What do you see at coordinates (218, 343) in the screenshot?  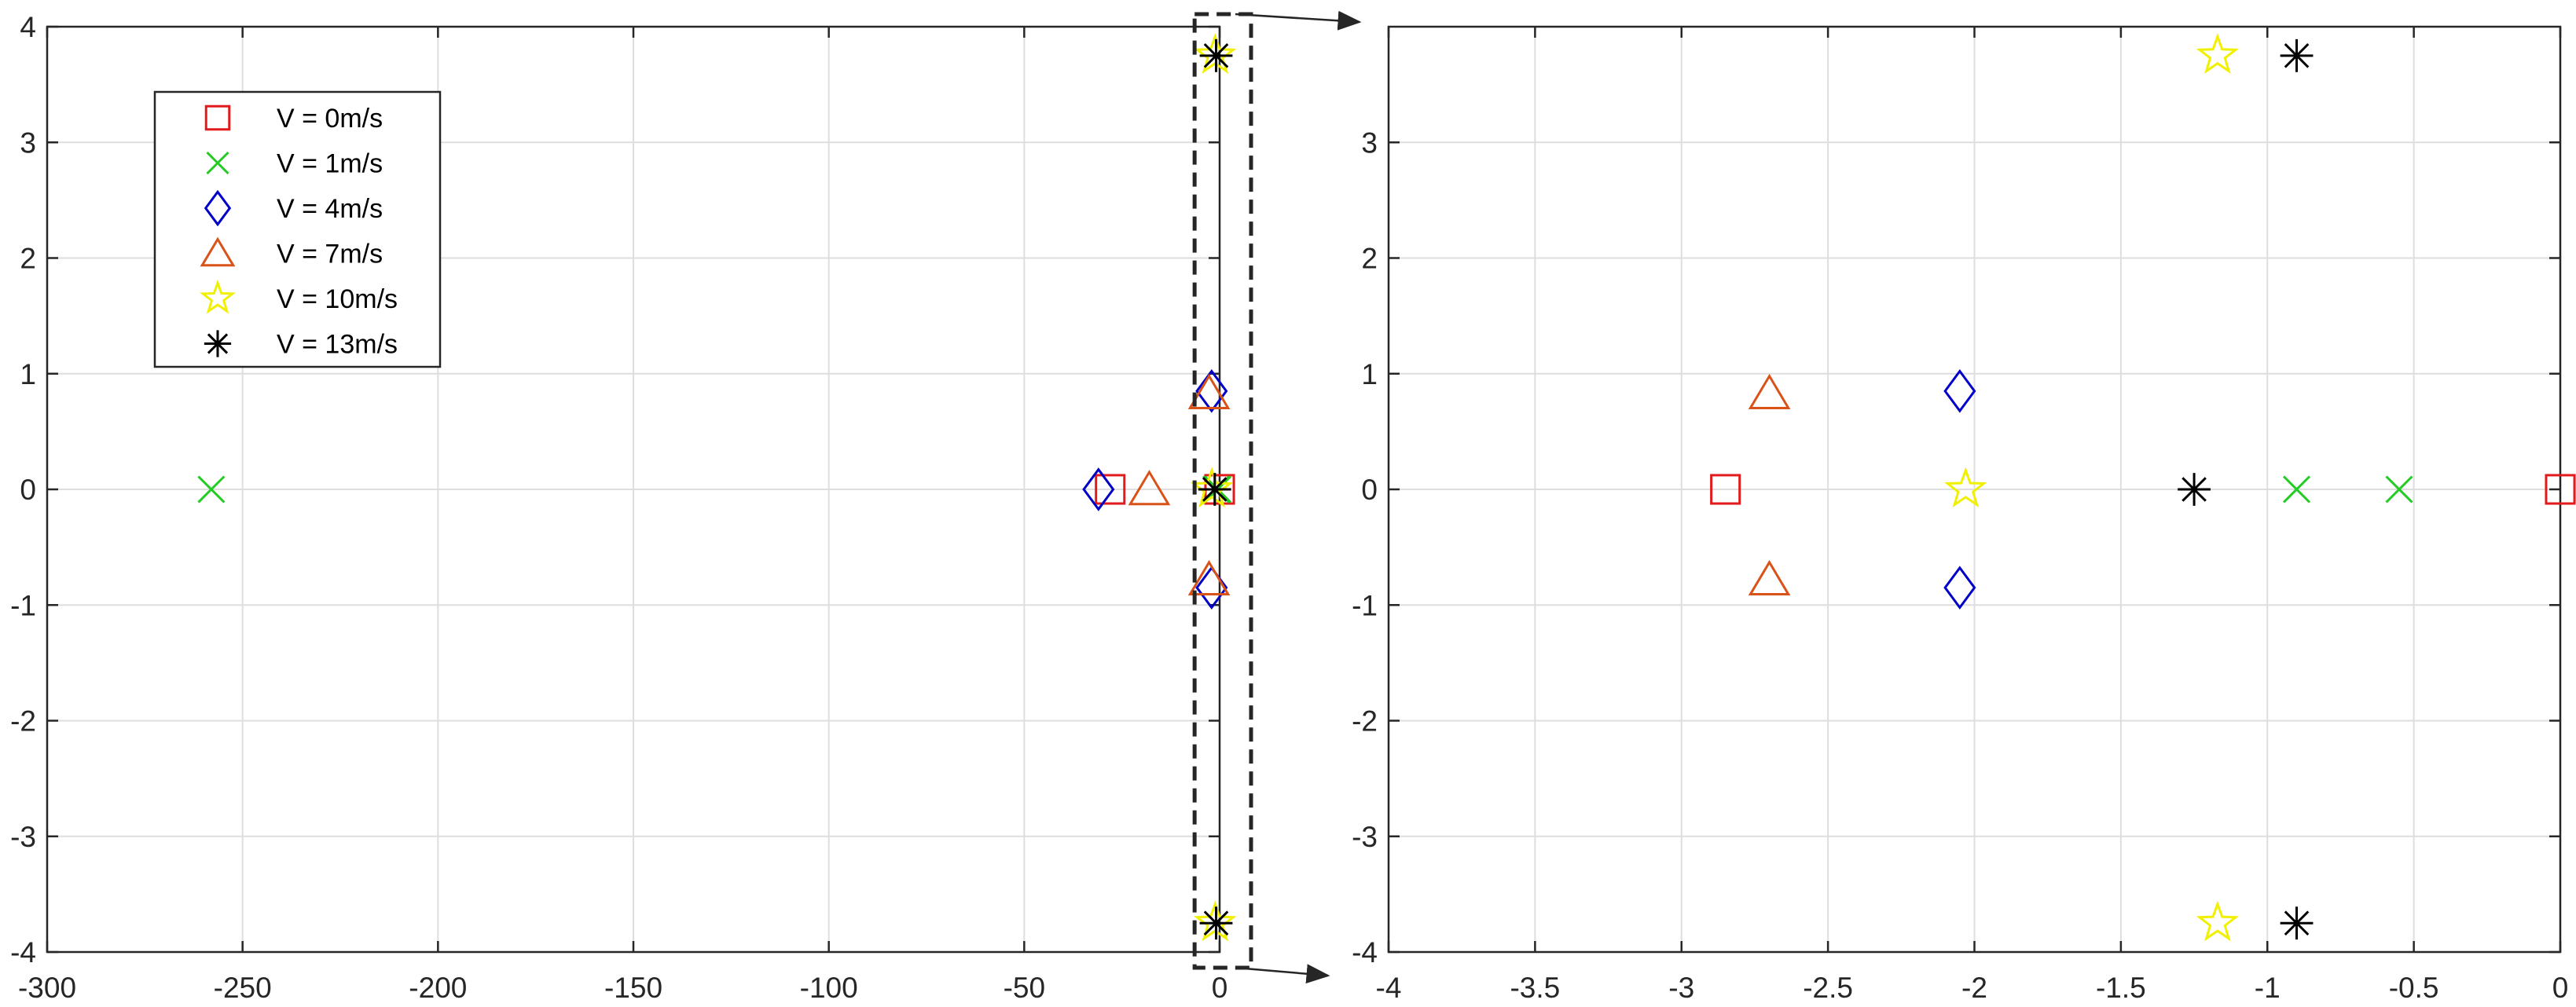 I see `legend-marker-asterisk` at bounding box center [218, 343].